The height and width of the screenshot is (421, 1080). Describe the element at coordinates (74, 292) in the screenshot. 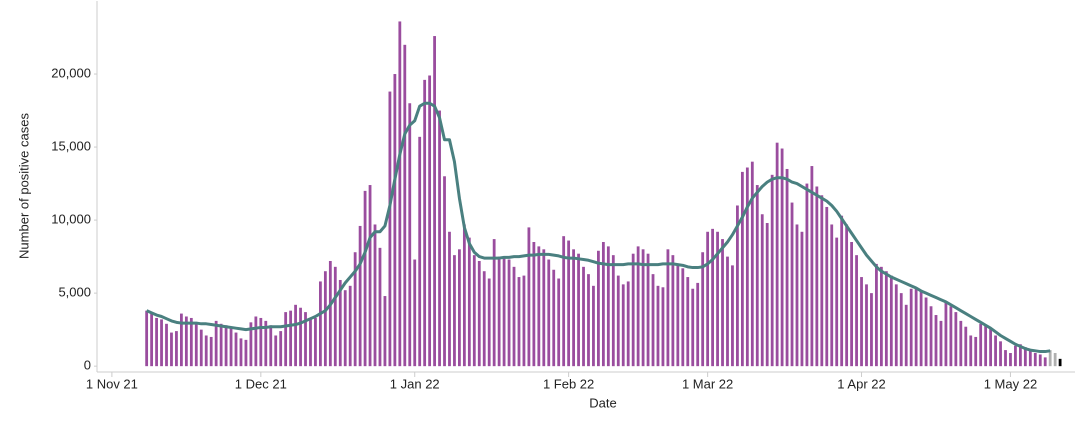

I see `y-tick-label: 5,000` at that location.